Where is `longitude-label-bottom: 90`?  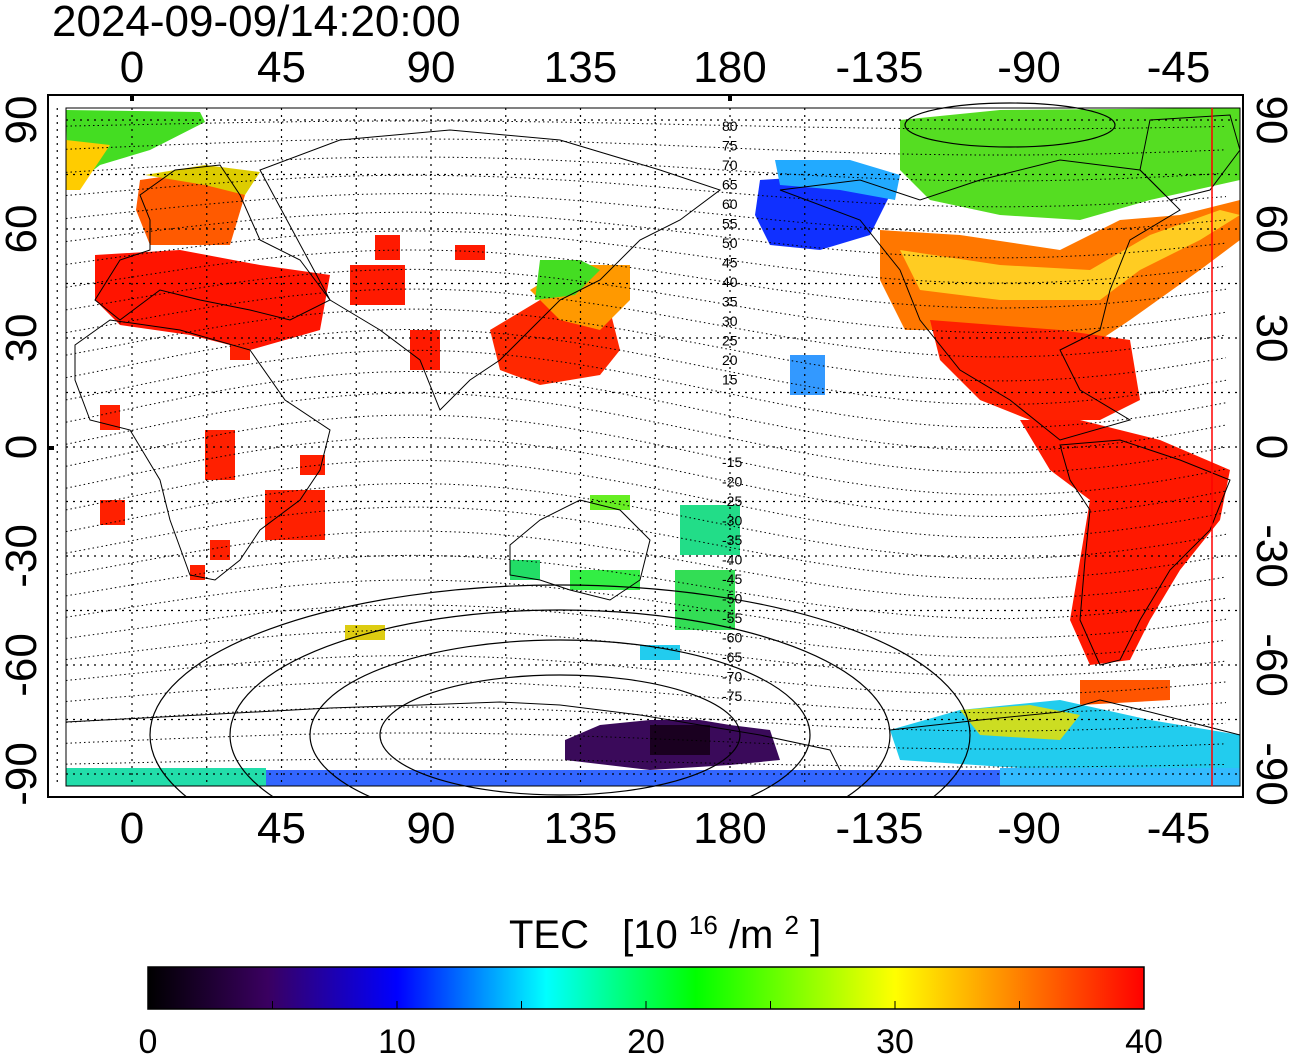
longitude-label-bottom: 90 is located at coordinates (431, 828).